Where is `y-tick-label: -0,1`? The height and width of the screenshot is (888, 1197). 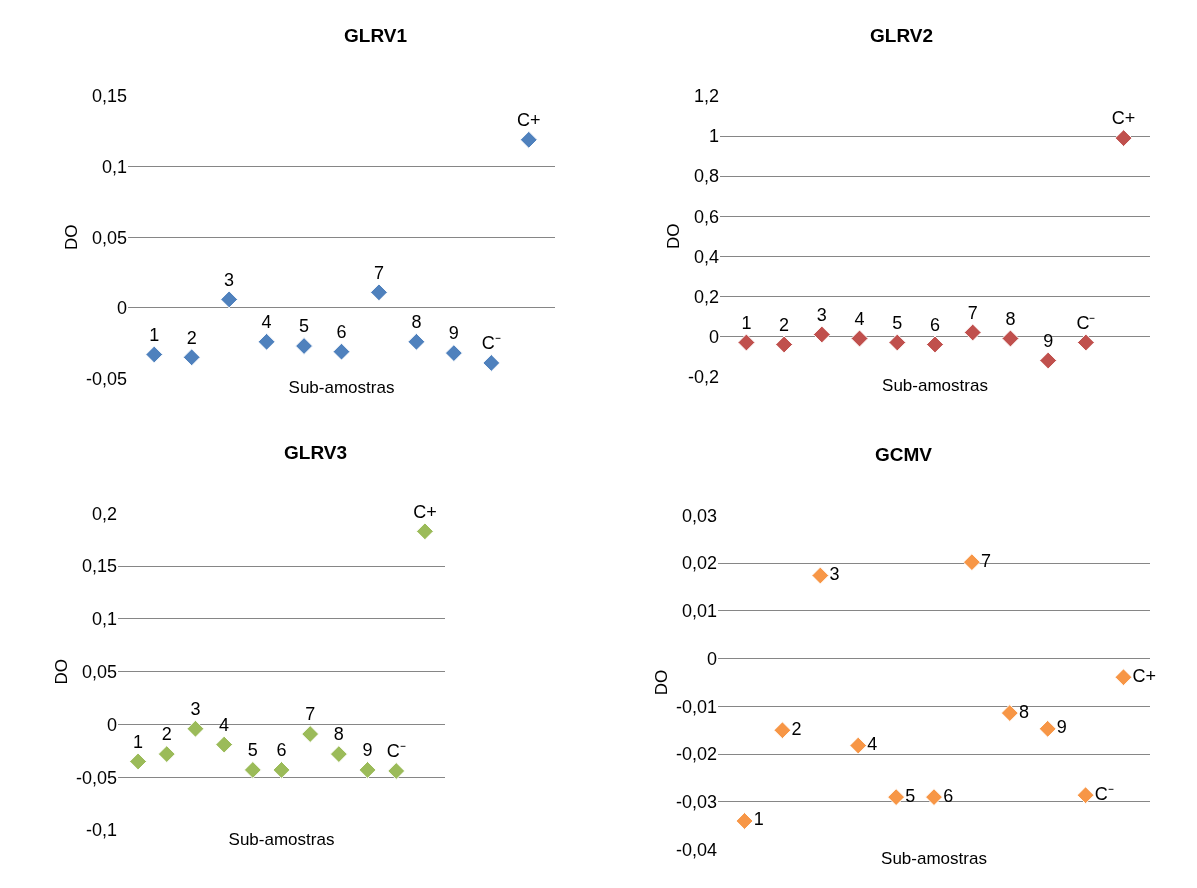 y-tick-label: -0,1 is located at coordinates (101, 830).